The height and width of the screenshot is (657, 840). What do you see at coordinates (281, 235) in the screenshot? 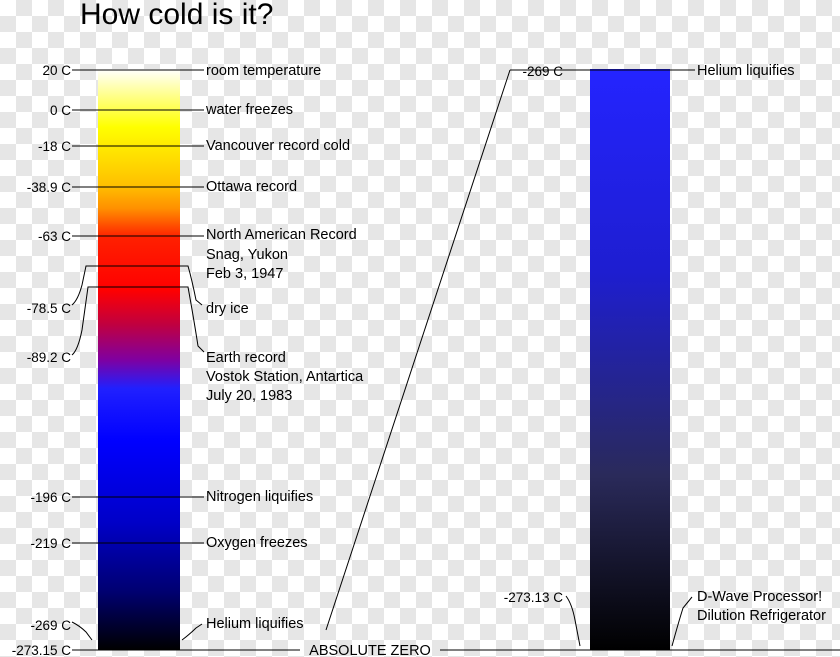
I see `event-label: North American Record` at bounding box center [281, 235].